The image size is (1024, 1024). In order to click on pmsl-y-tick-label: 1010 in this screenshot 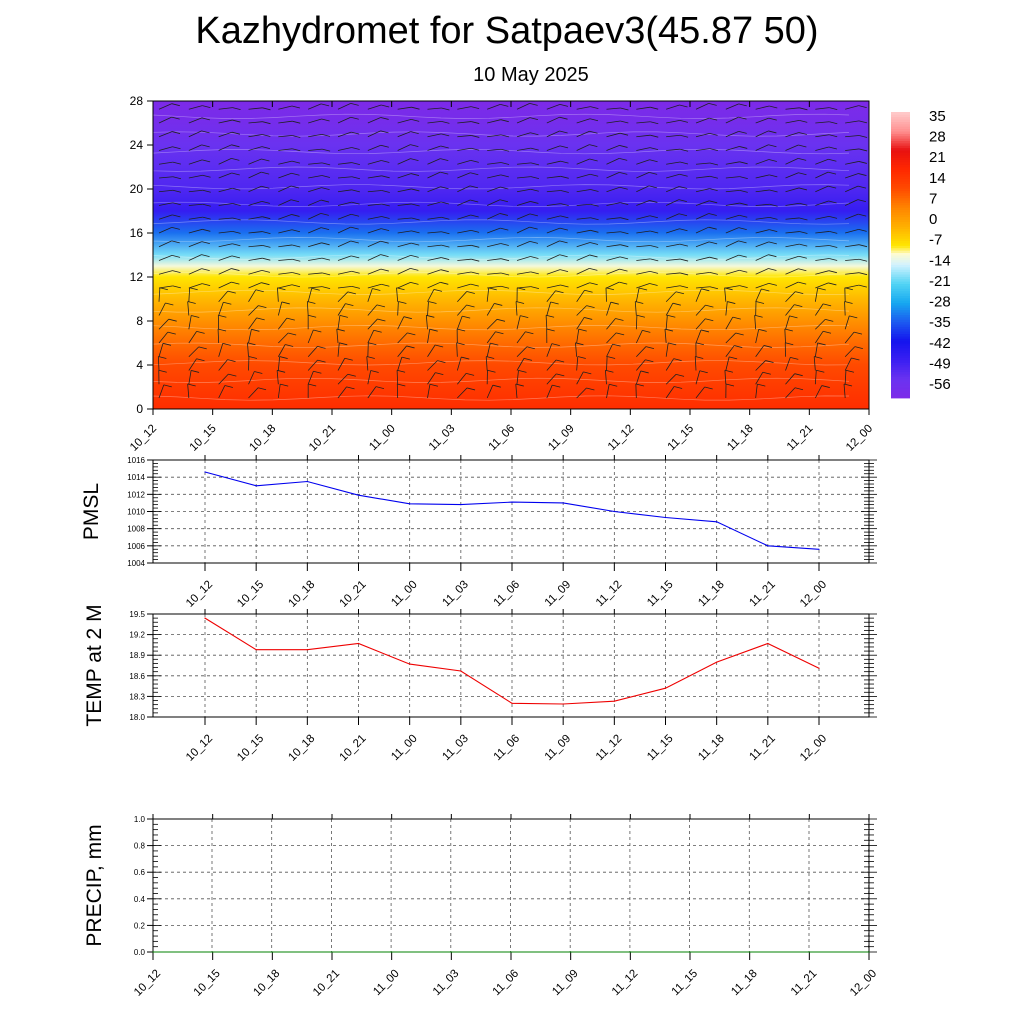, I will do `click(136, 512)`.